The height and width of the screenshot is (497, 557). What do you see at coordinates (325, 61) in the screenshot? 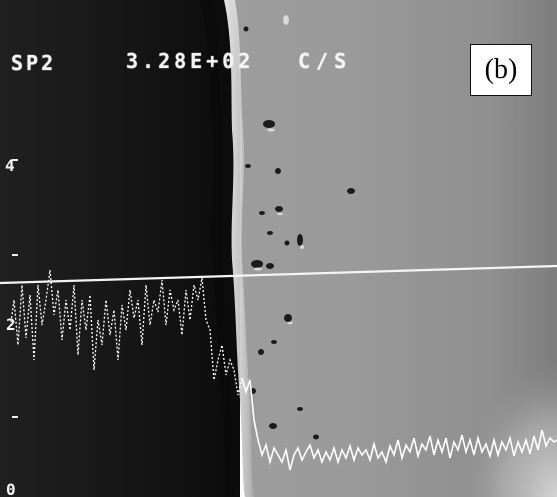
I see `count-unit-label: C/S` at bounding box center [325, 61].